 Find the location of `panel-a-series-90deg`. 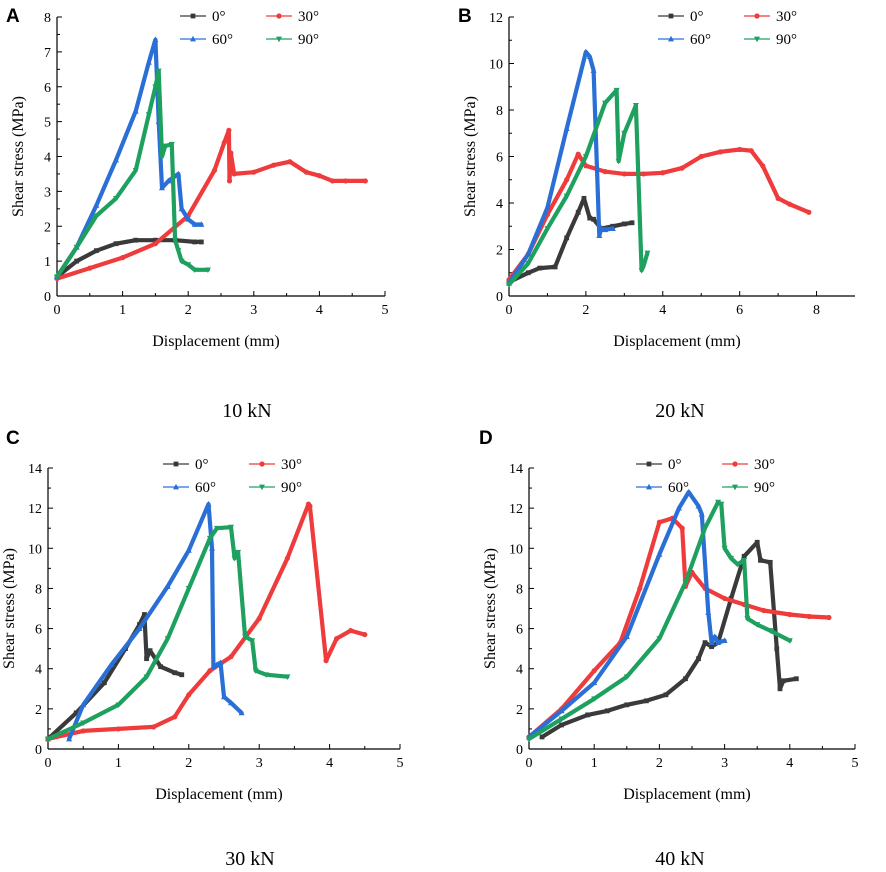

panel-a-series-90deg is located at coordinates (132, 174).